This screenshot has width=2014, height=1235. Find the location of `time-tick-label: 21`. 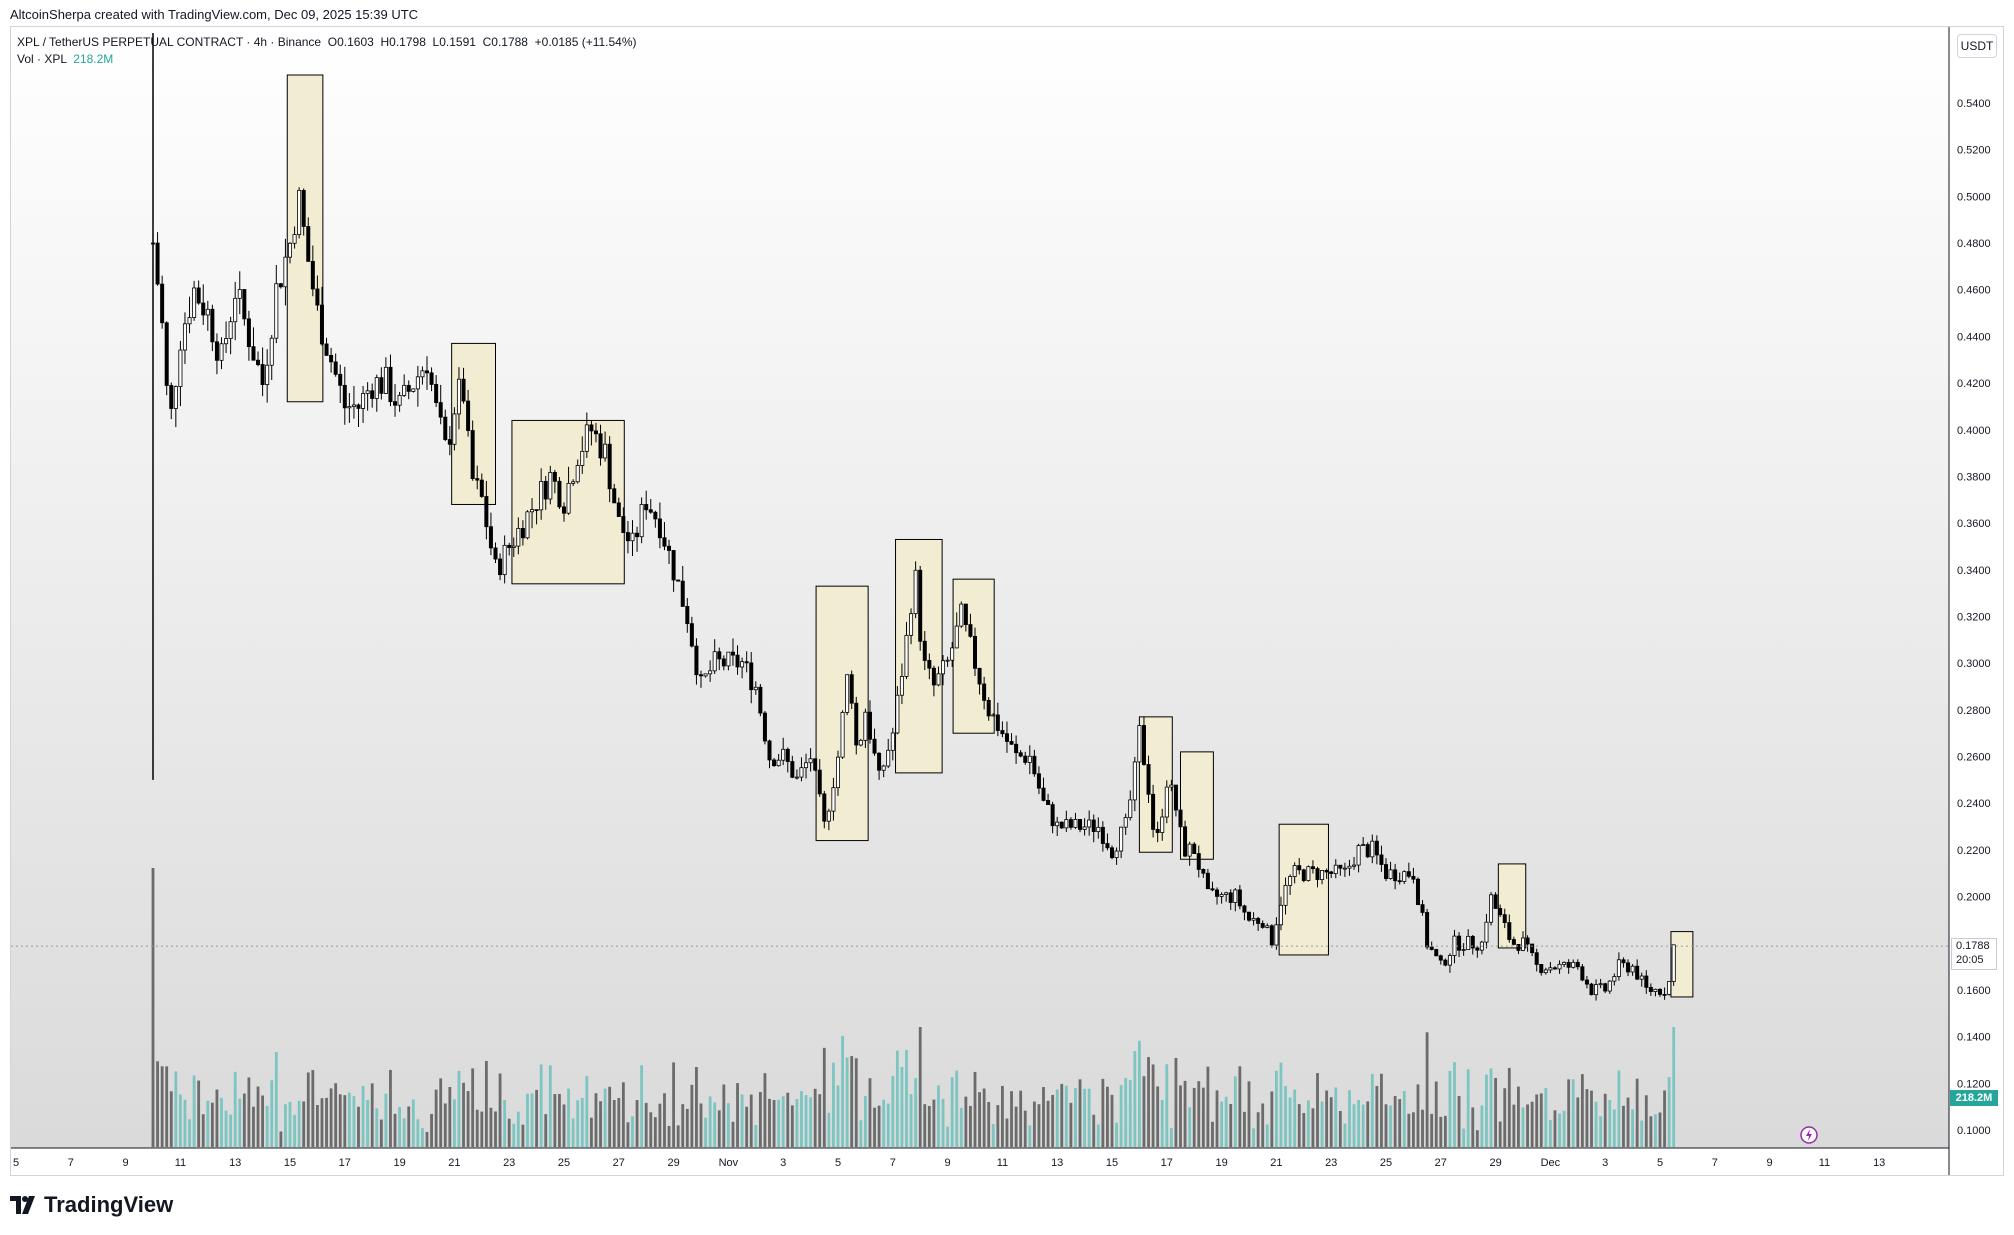

time-tick-label: 21 is located at coordinates (454, 1163).